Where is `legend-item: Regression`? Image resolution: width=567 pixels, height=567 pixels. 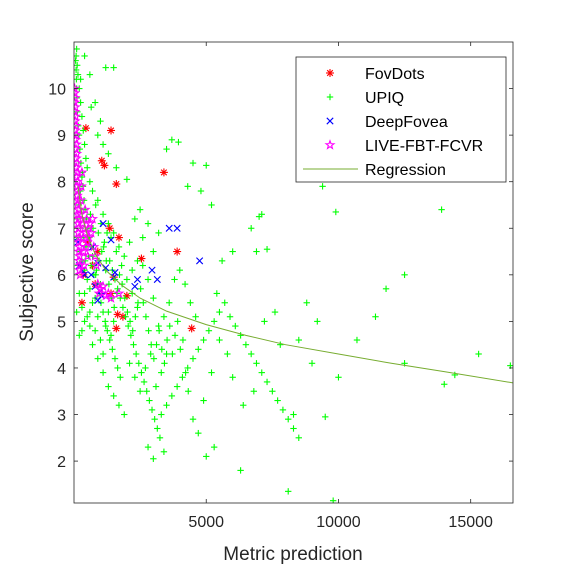
legend-item: Regression is located at coordinates (374, 170).